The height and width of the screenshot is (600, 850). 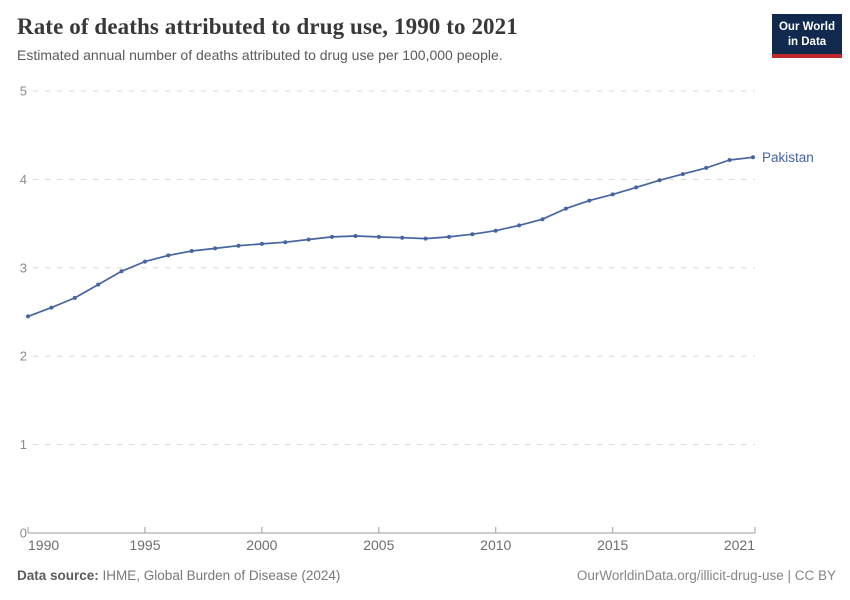 I want to click on y-tick-label: 0, so click(x=23, y=533).